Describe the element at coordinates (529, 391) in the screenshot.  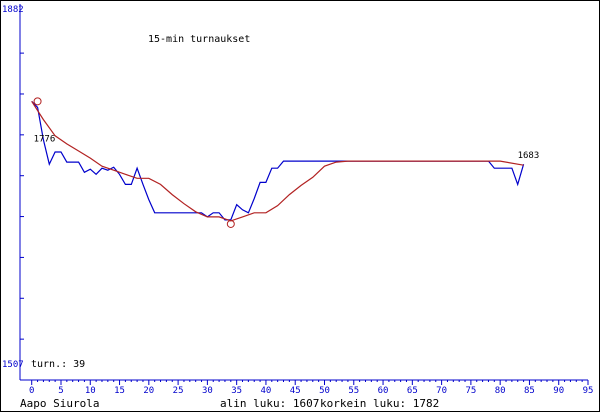
I see `x-tick-label: 85` at that location.